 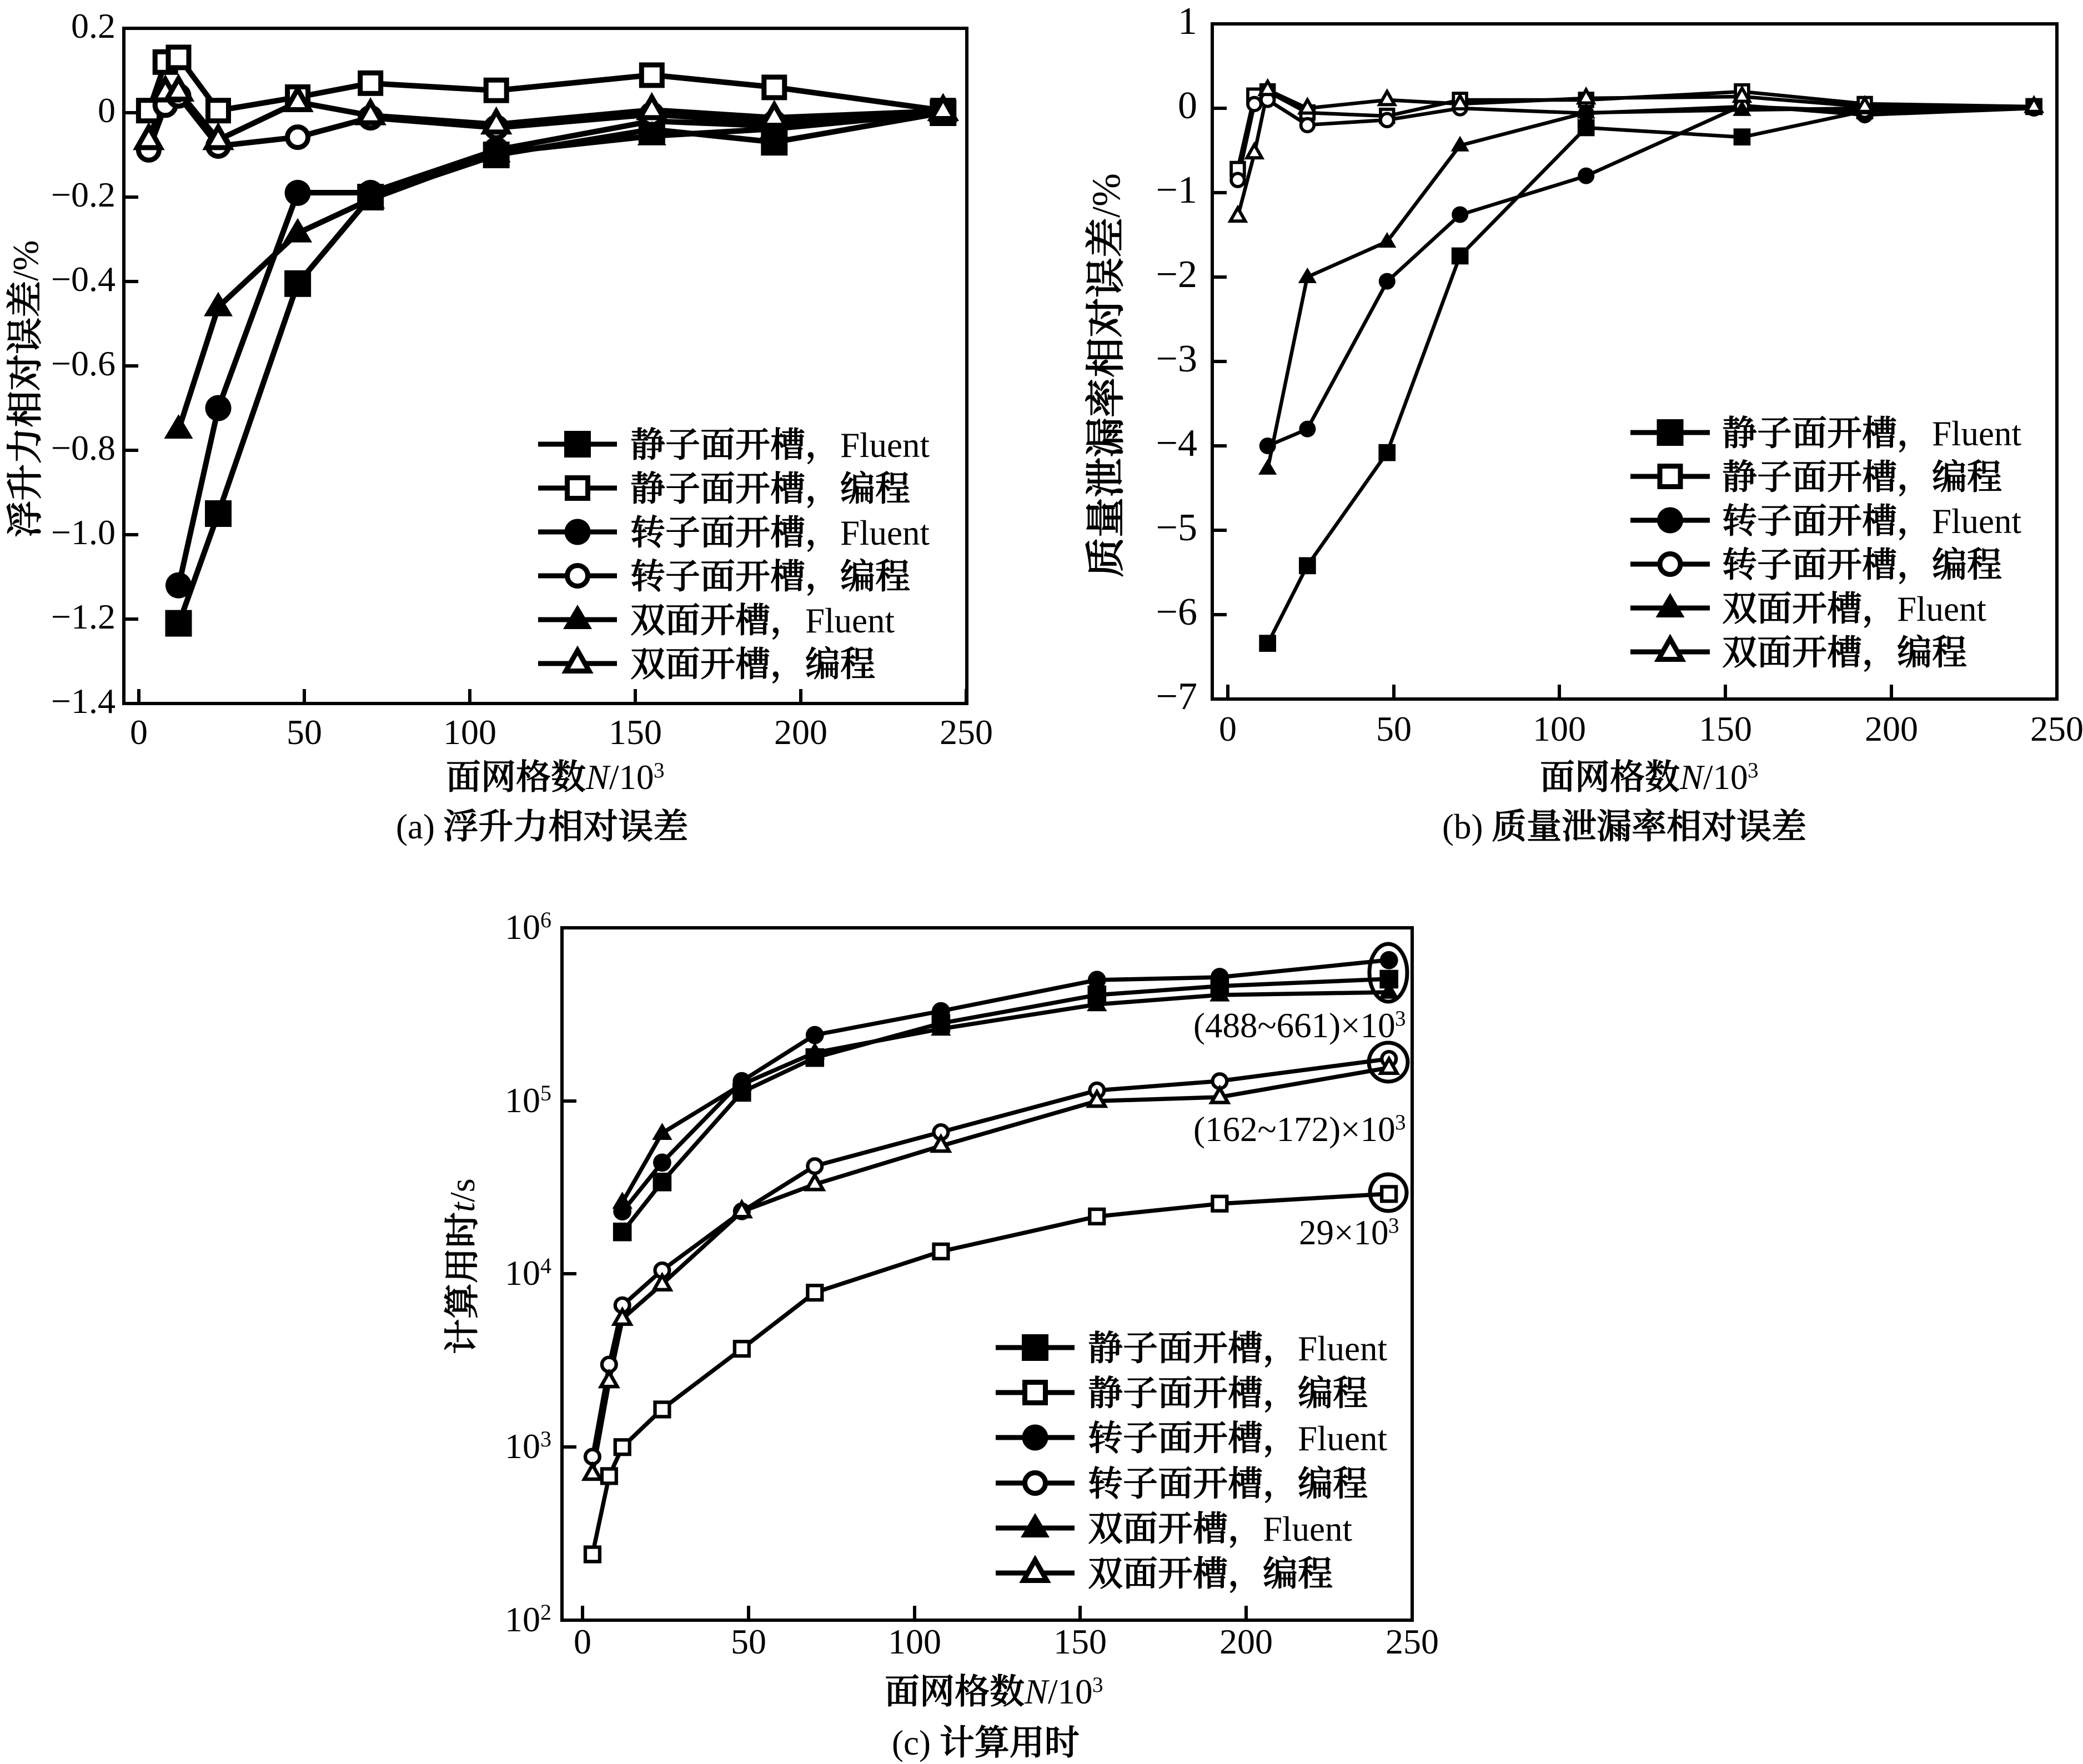 I want to click on svg-text: −6, so click(x=1176, y=612).